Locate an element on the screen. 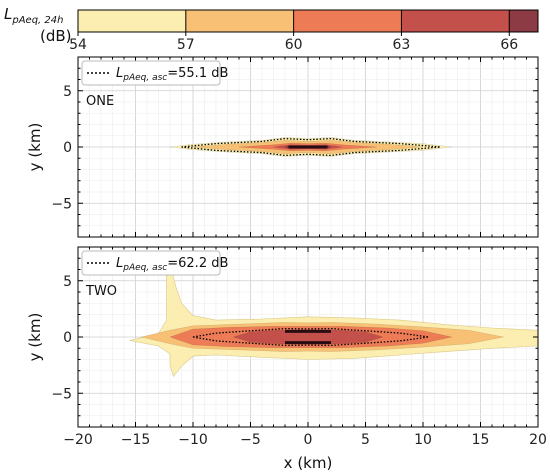  colorbar: 54 57 60 63 66 LpAeq, 24h (dB) is located at coordinates (271, 29).